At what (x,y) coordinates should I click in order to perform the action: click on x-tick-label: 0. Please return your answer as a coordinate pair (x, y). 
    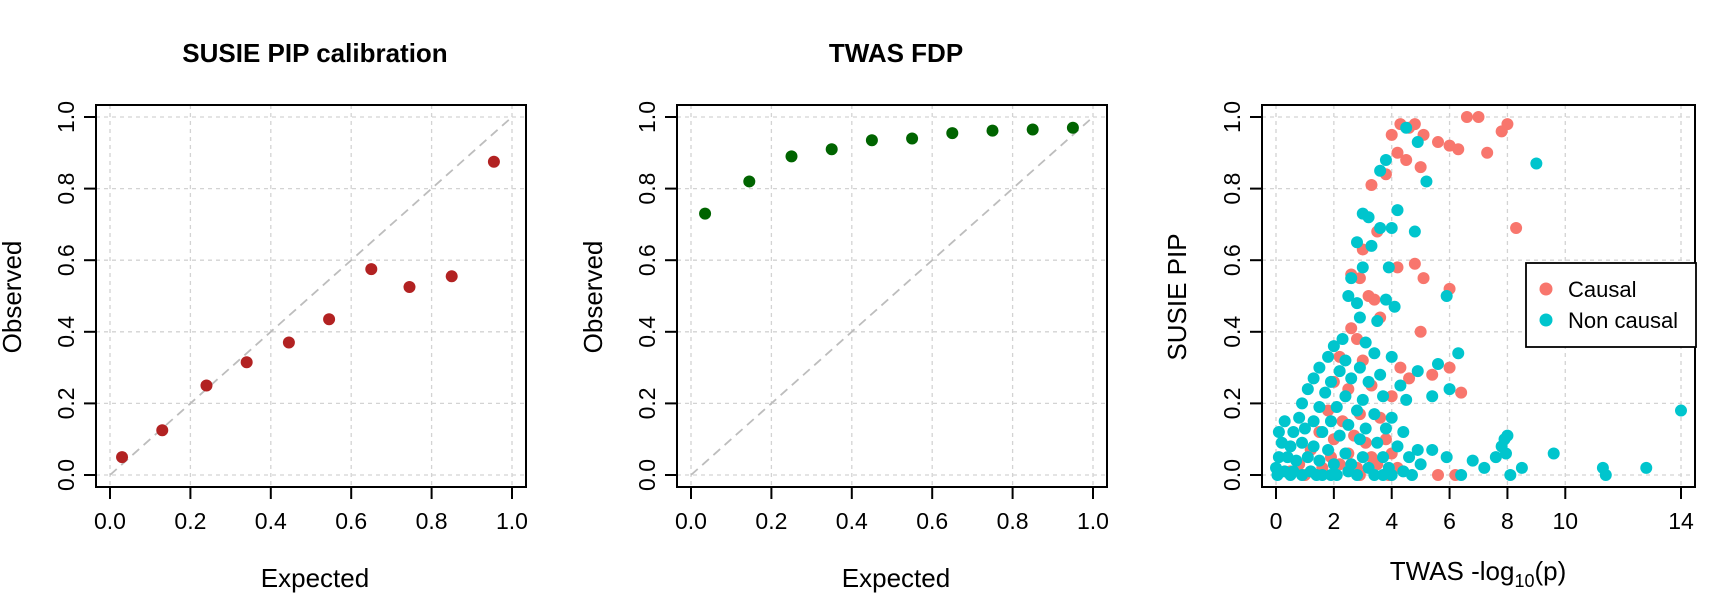
    Looking at the image, I should click on (1276, 521).